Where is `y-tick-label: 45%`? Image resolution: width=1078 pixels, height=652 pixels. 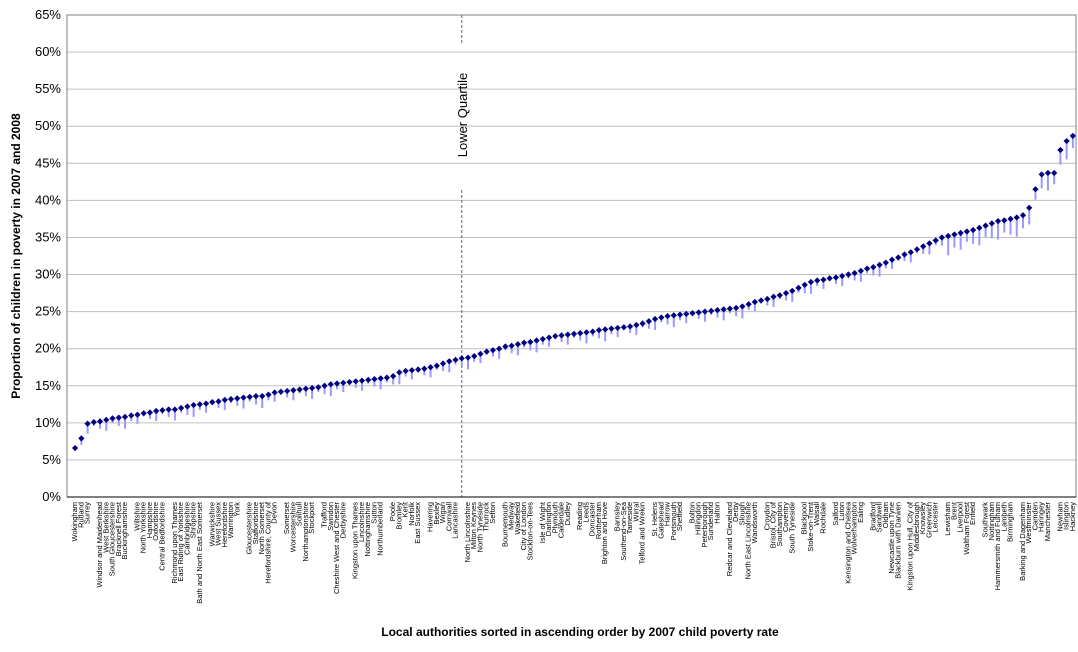 y-tick-label: 45% is located at coordinates (48, 162).